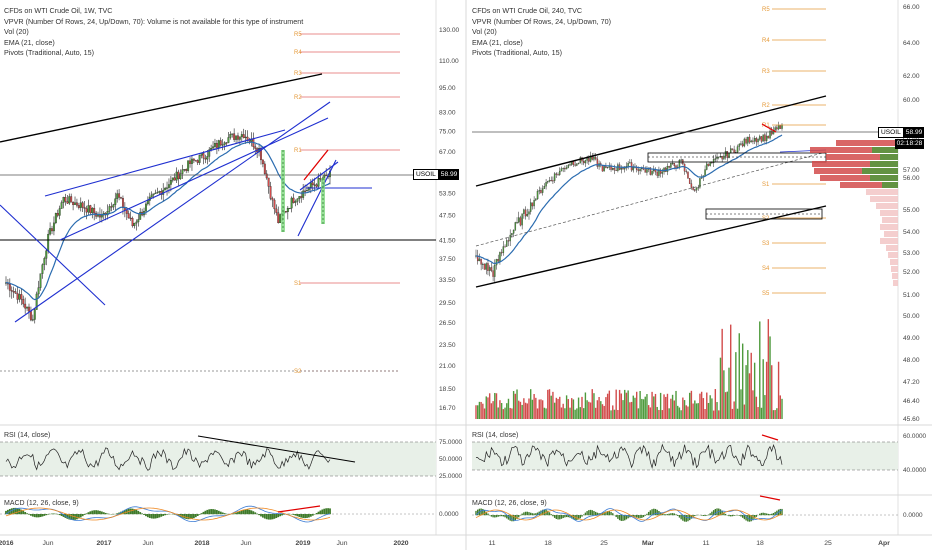 Image resolution: width=932 pixels, height=550 pixels. Describe the element at coordinates (317, 198) in the screenshot. I see `left-rising-wedge-low` at that location.